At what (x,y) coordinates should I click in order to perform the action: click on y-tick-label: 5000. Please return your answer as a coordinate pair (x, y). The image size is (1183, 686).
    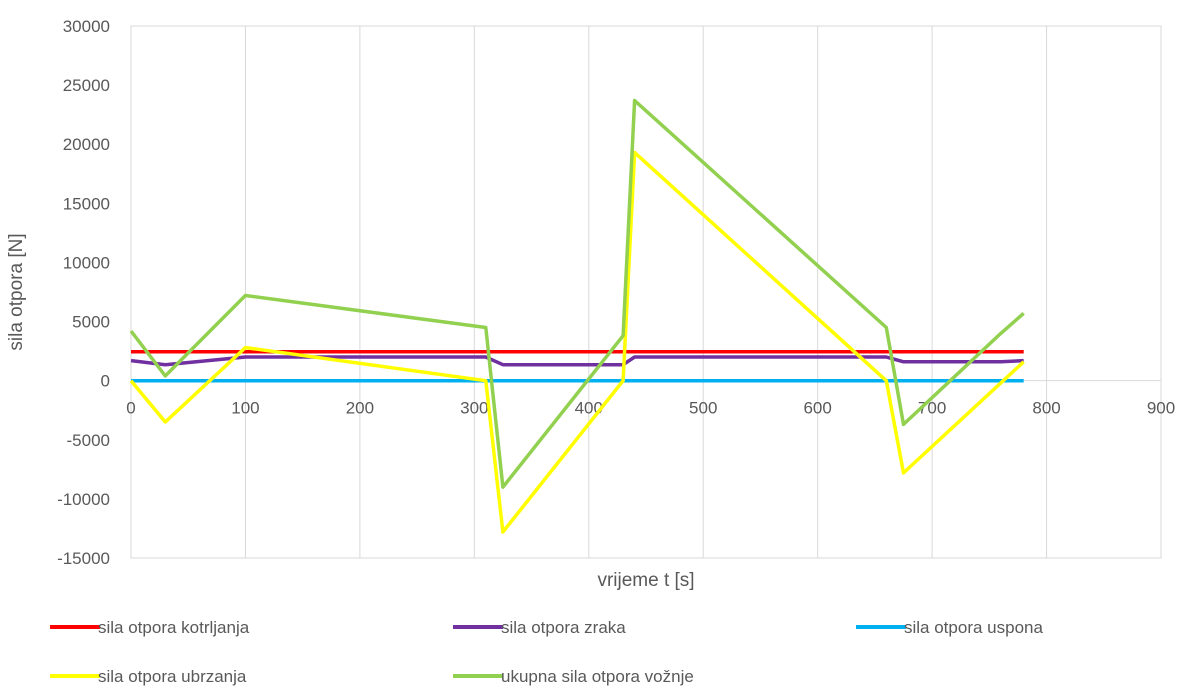
    Looking at the image, I should click on (91, 322).